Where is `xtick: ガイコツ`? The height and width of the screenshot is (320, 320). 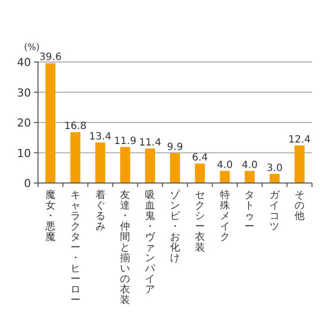
xtick: ガイコツ is located at coordinates (275, 211).